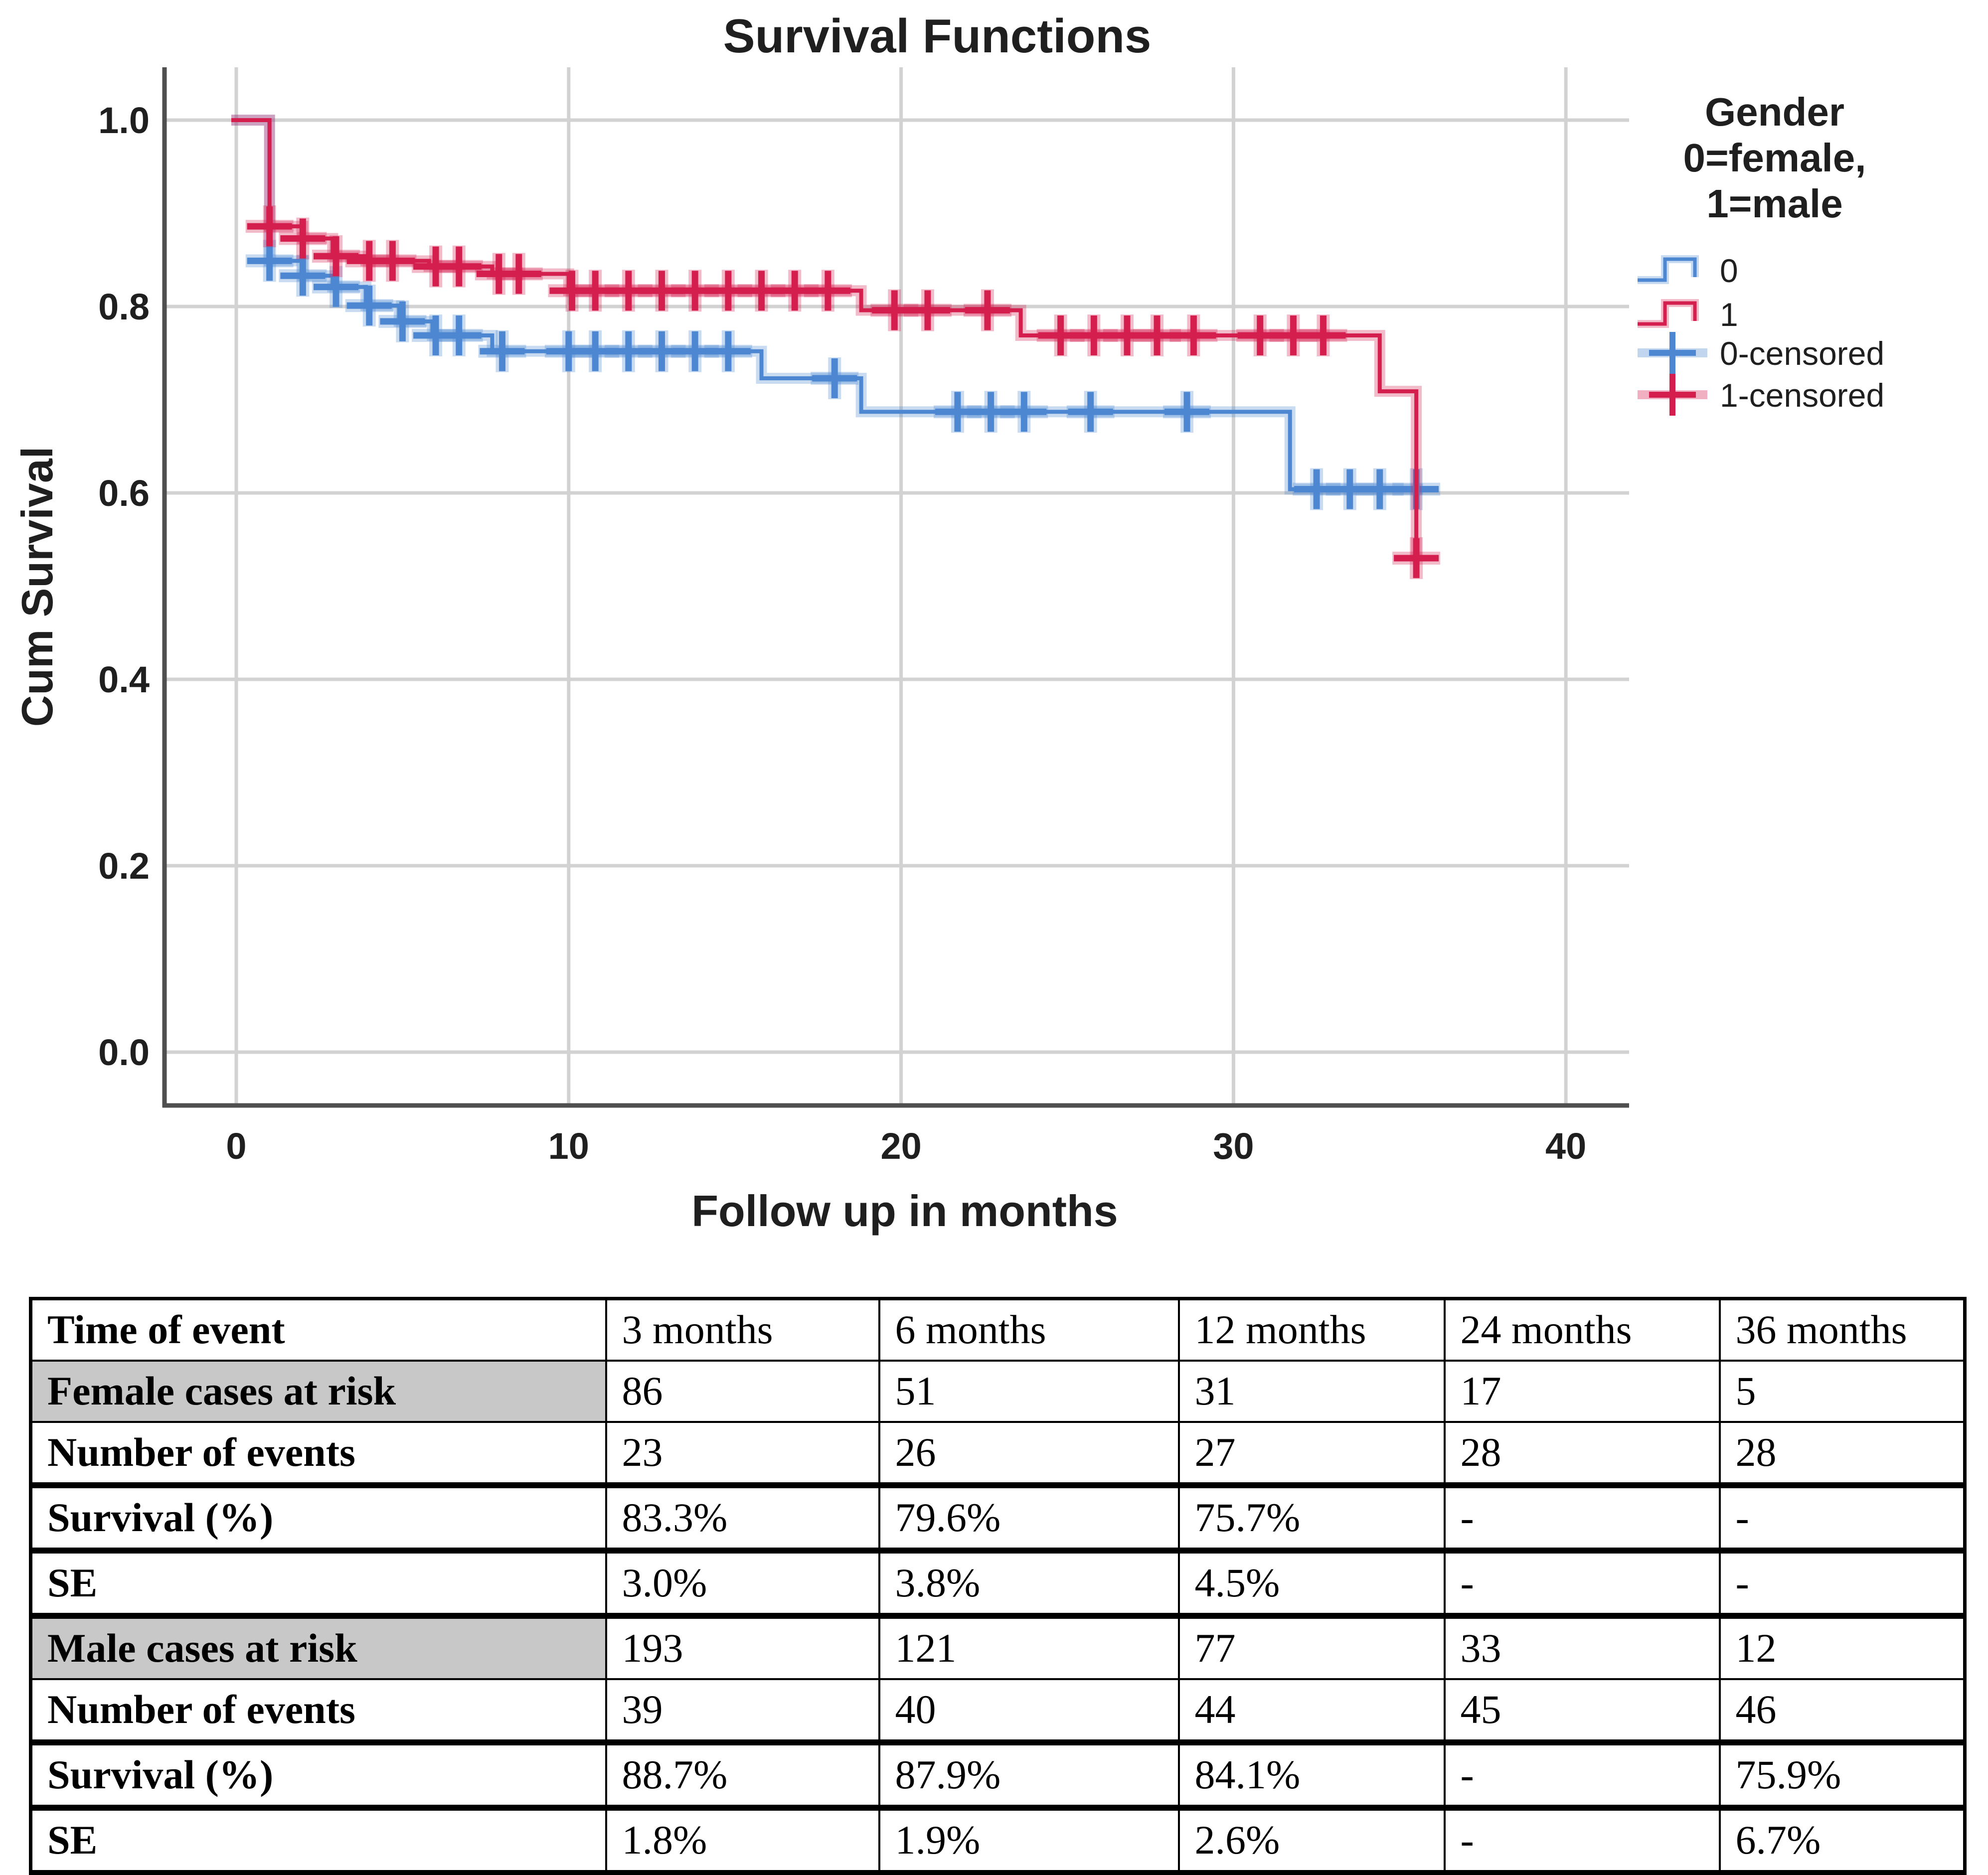 This screenshot has width=1988, height=1875. I want to click on x-tick-label: 20, so click(900, 1146).